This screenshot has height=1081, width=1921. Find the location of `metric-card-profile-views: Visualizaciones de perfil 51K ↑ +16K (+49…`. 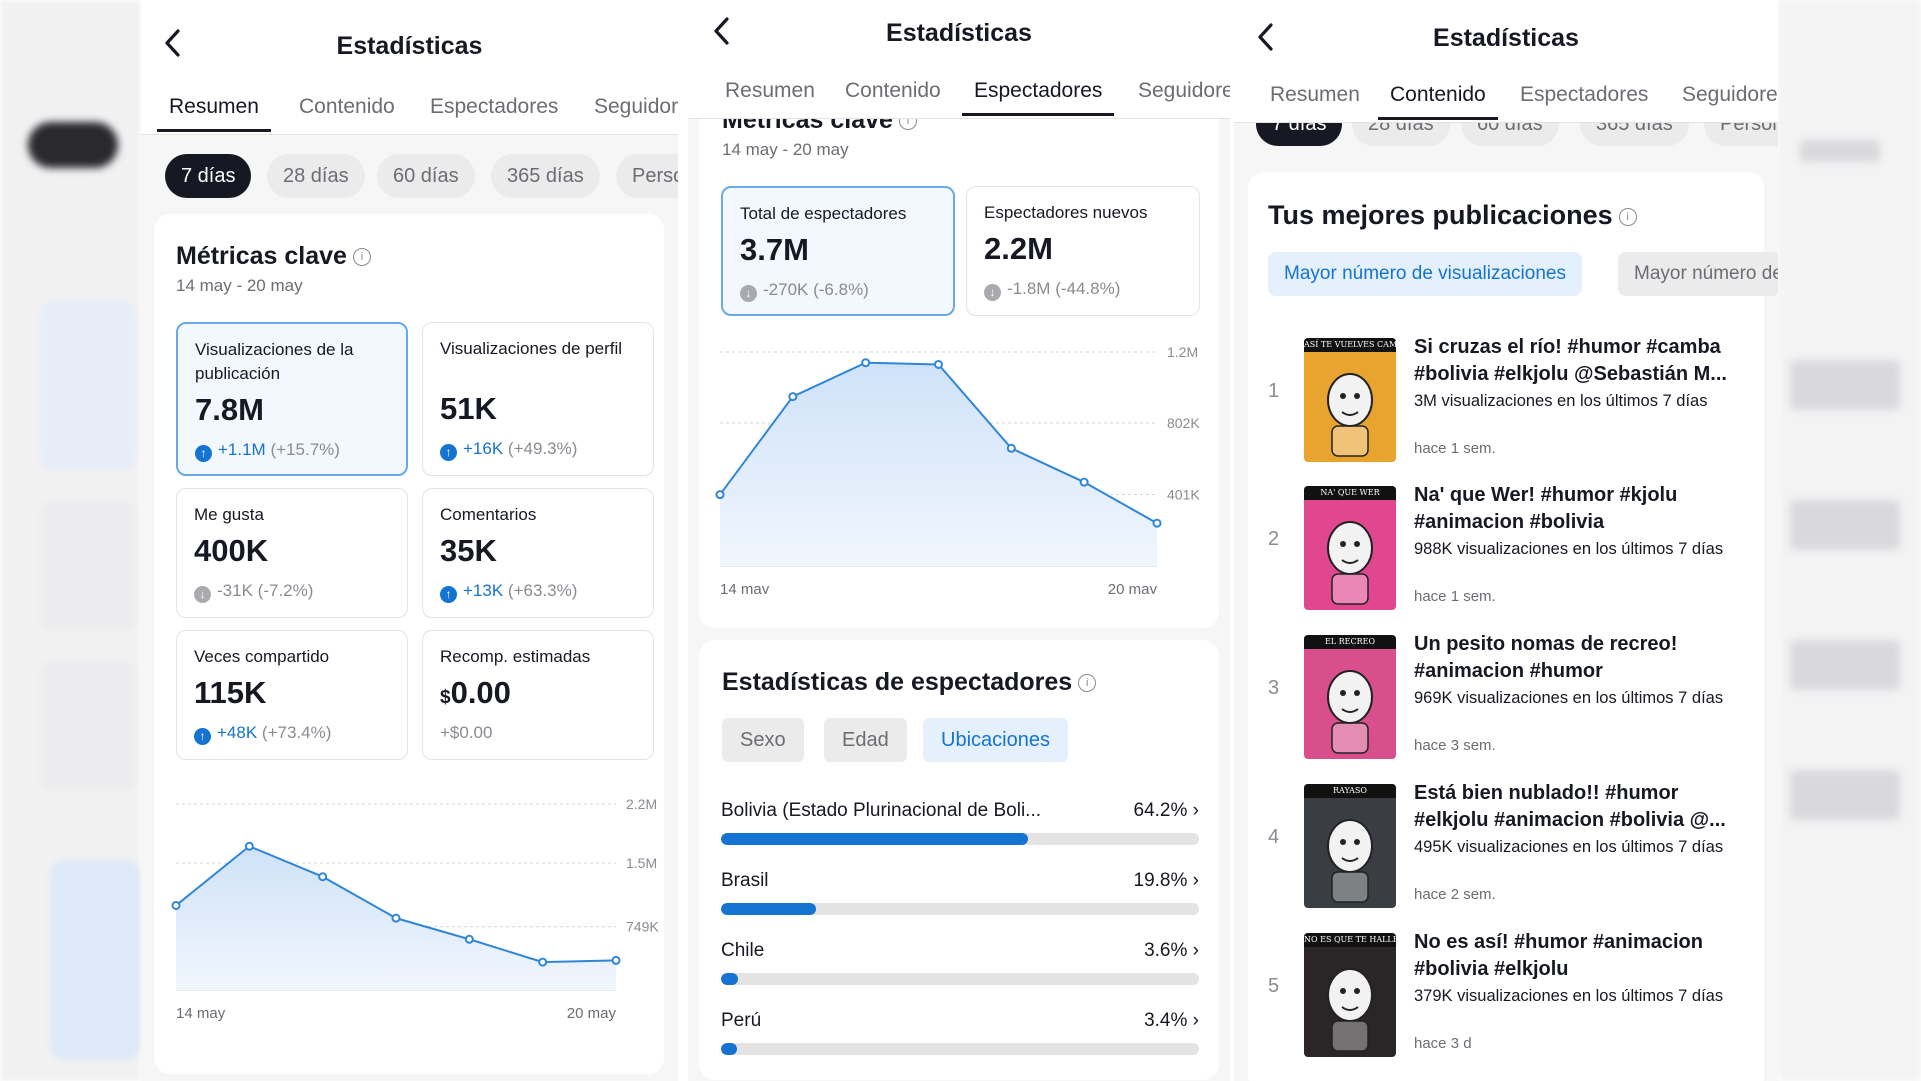

metric-card-profile-views: Visualizaciones de perfil 51K ↑ +16K (+49… is located at coordinates (538, 399).